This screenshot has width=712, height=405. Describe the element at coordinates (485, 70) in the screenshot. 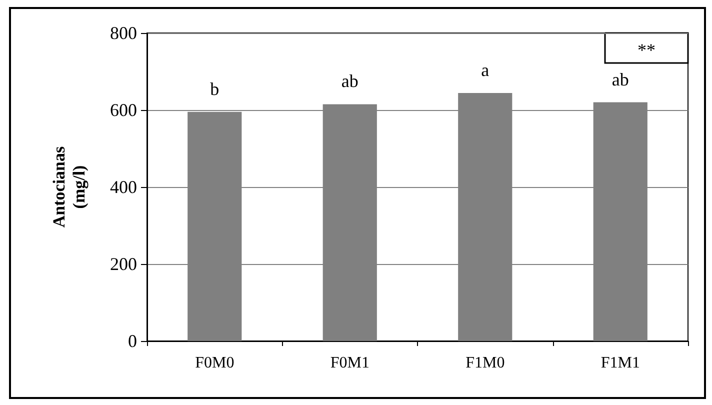

I see `annotation: a` at that location.